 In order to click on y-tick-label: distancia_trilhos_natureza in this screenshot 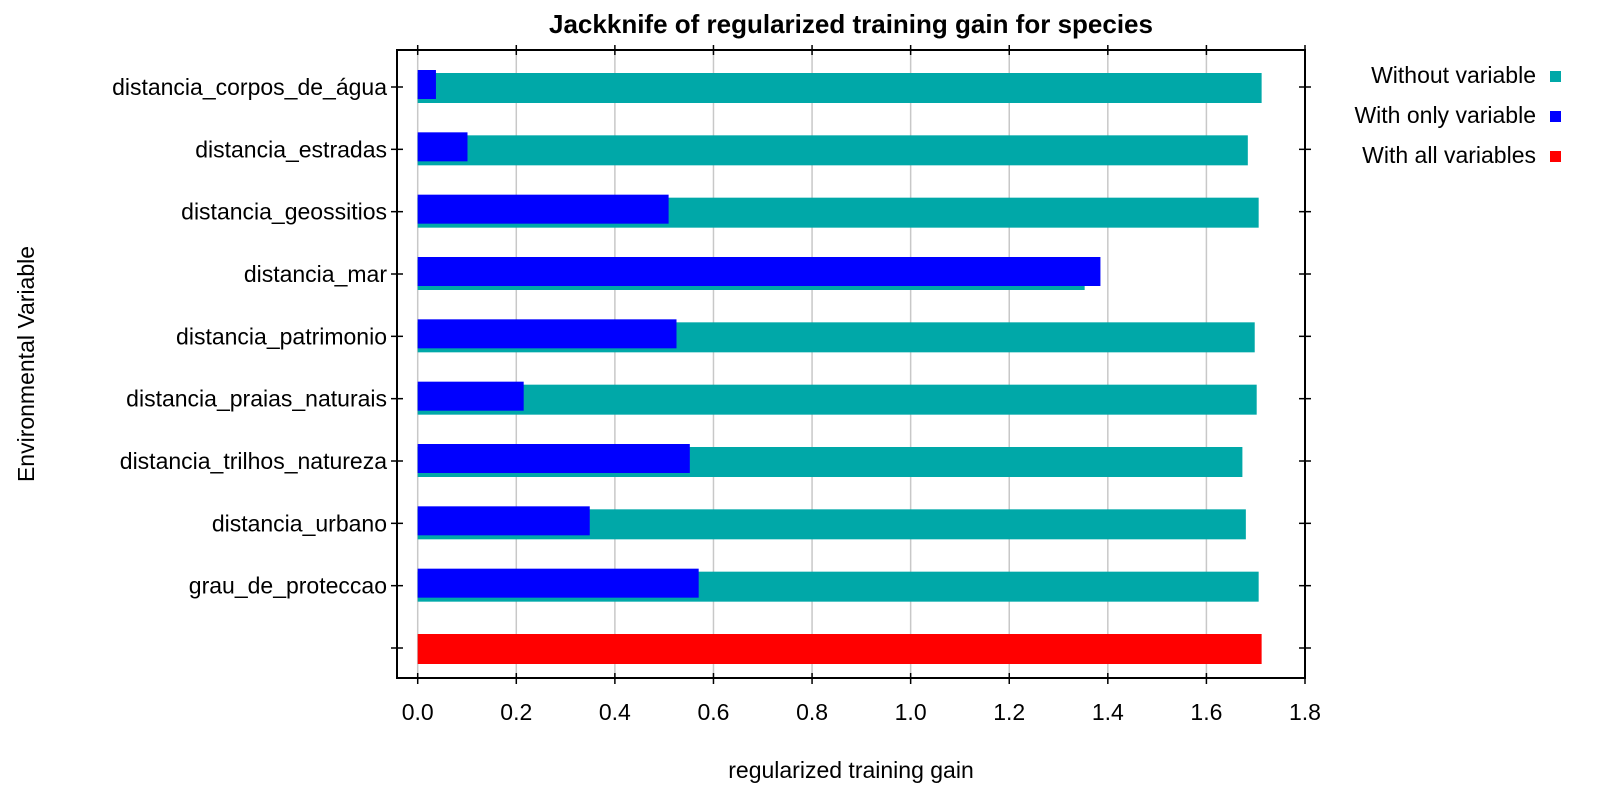, I will do `click(253, 461)`.